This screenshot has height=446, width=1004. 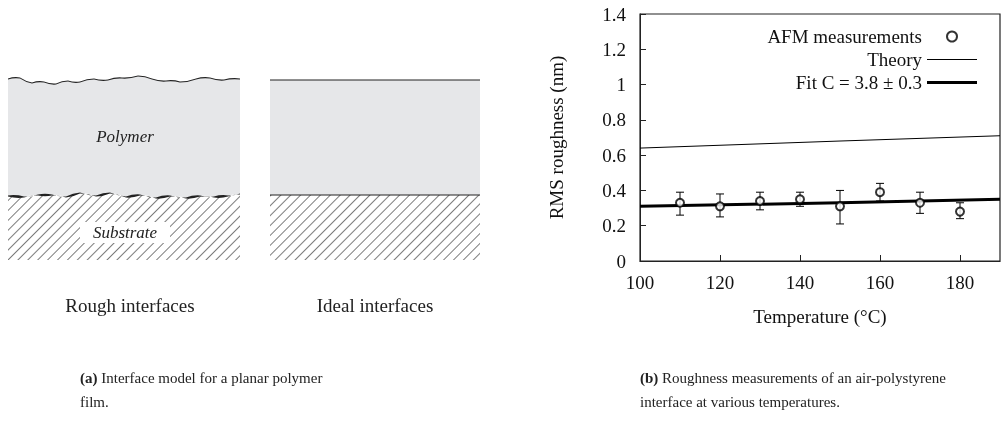 I want to click on y-axis-title: RMS roughness (nm), so click(x=557, y=137).